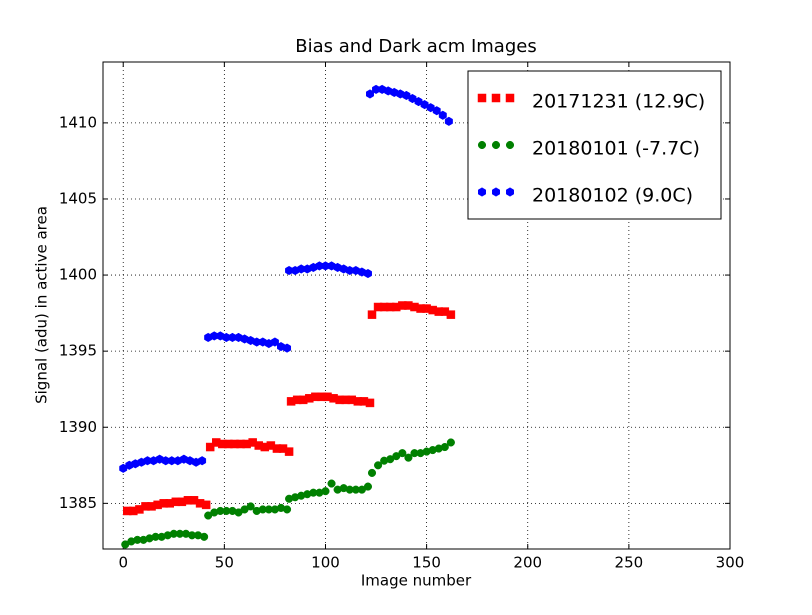 This screenshot has width=812, height=615. Describe the element at coordinates (78, 351) in the screenshot. I see `y-tick-label: 1395` at that location.